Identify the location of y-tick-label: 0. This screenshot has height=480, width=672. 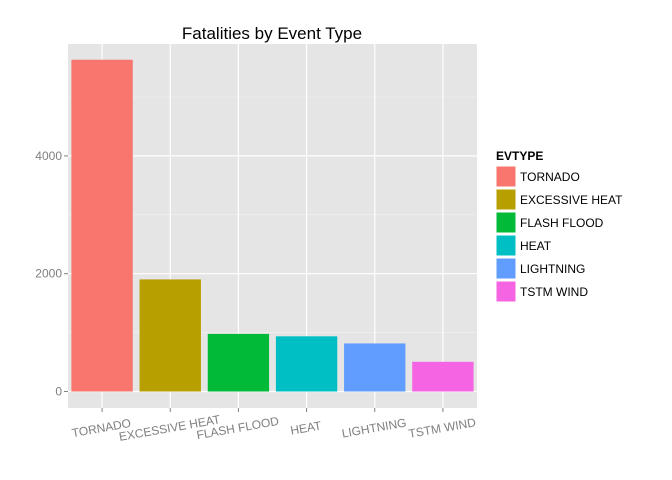
(58, 392).